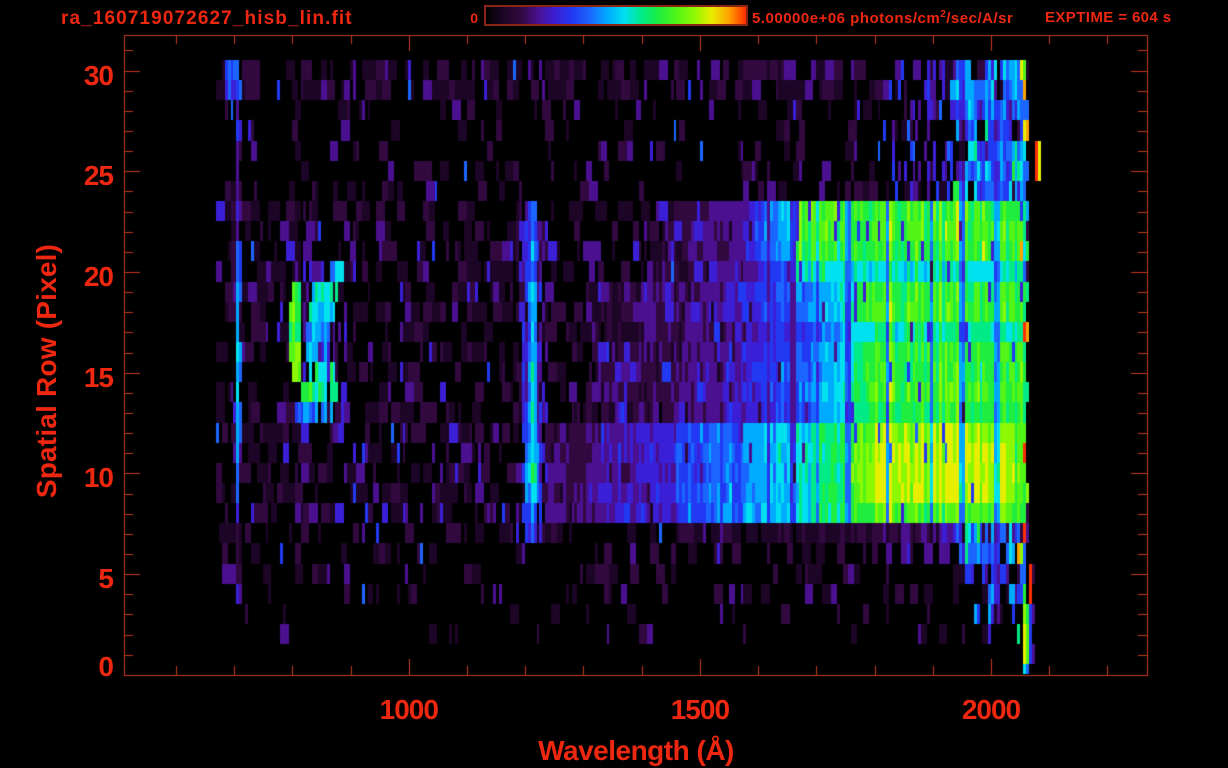 The height and width of the screenshot is (768, 1228). I want to click on x-tick-label: 1000, so click(409, 709).